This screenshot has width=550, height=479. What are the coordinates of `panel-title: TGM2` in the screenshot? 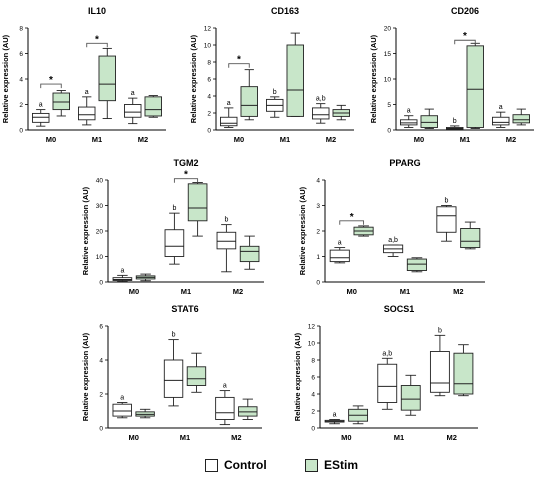 It's located at (185, 163).